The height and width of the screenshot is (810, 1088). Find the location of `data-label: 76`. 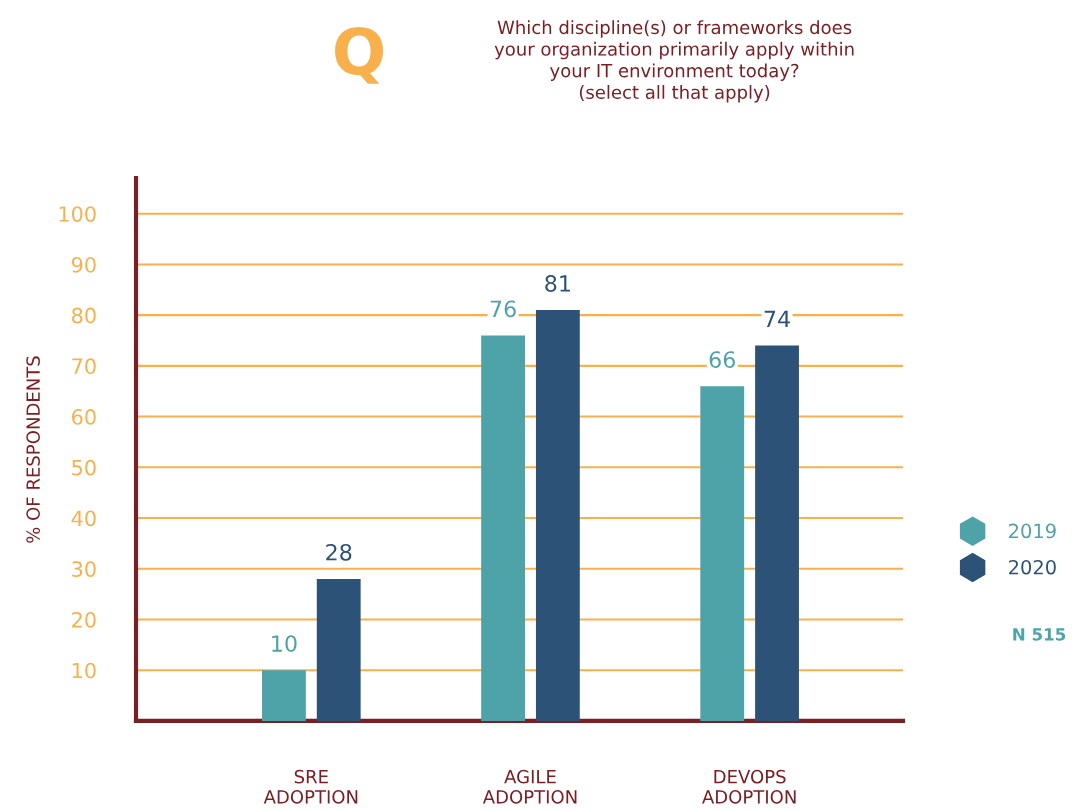

data-label: 76 is located at coordinates (503, 309).